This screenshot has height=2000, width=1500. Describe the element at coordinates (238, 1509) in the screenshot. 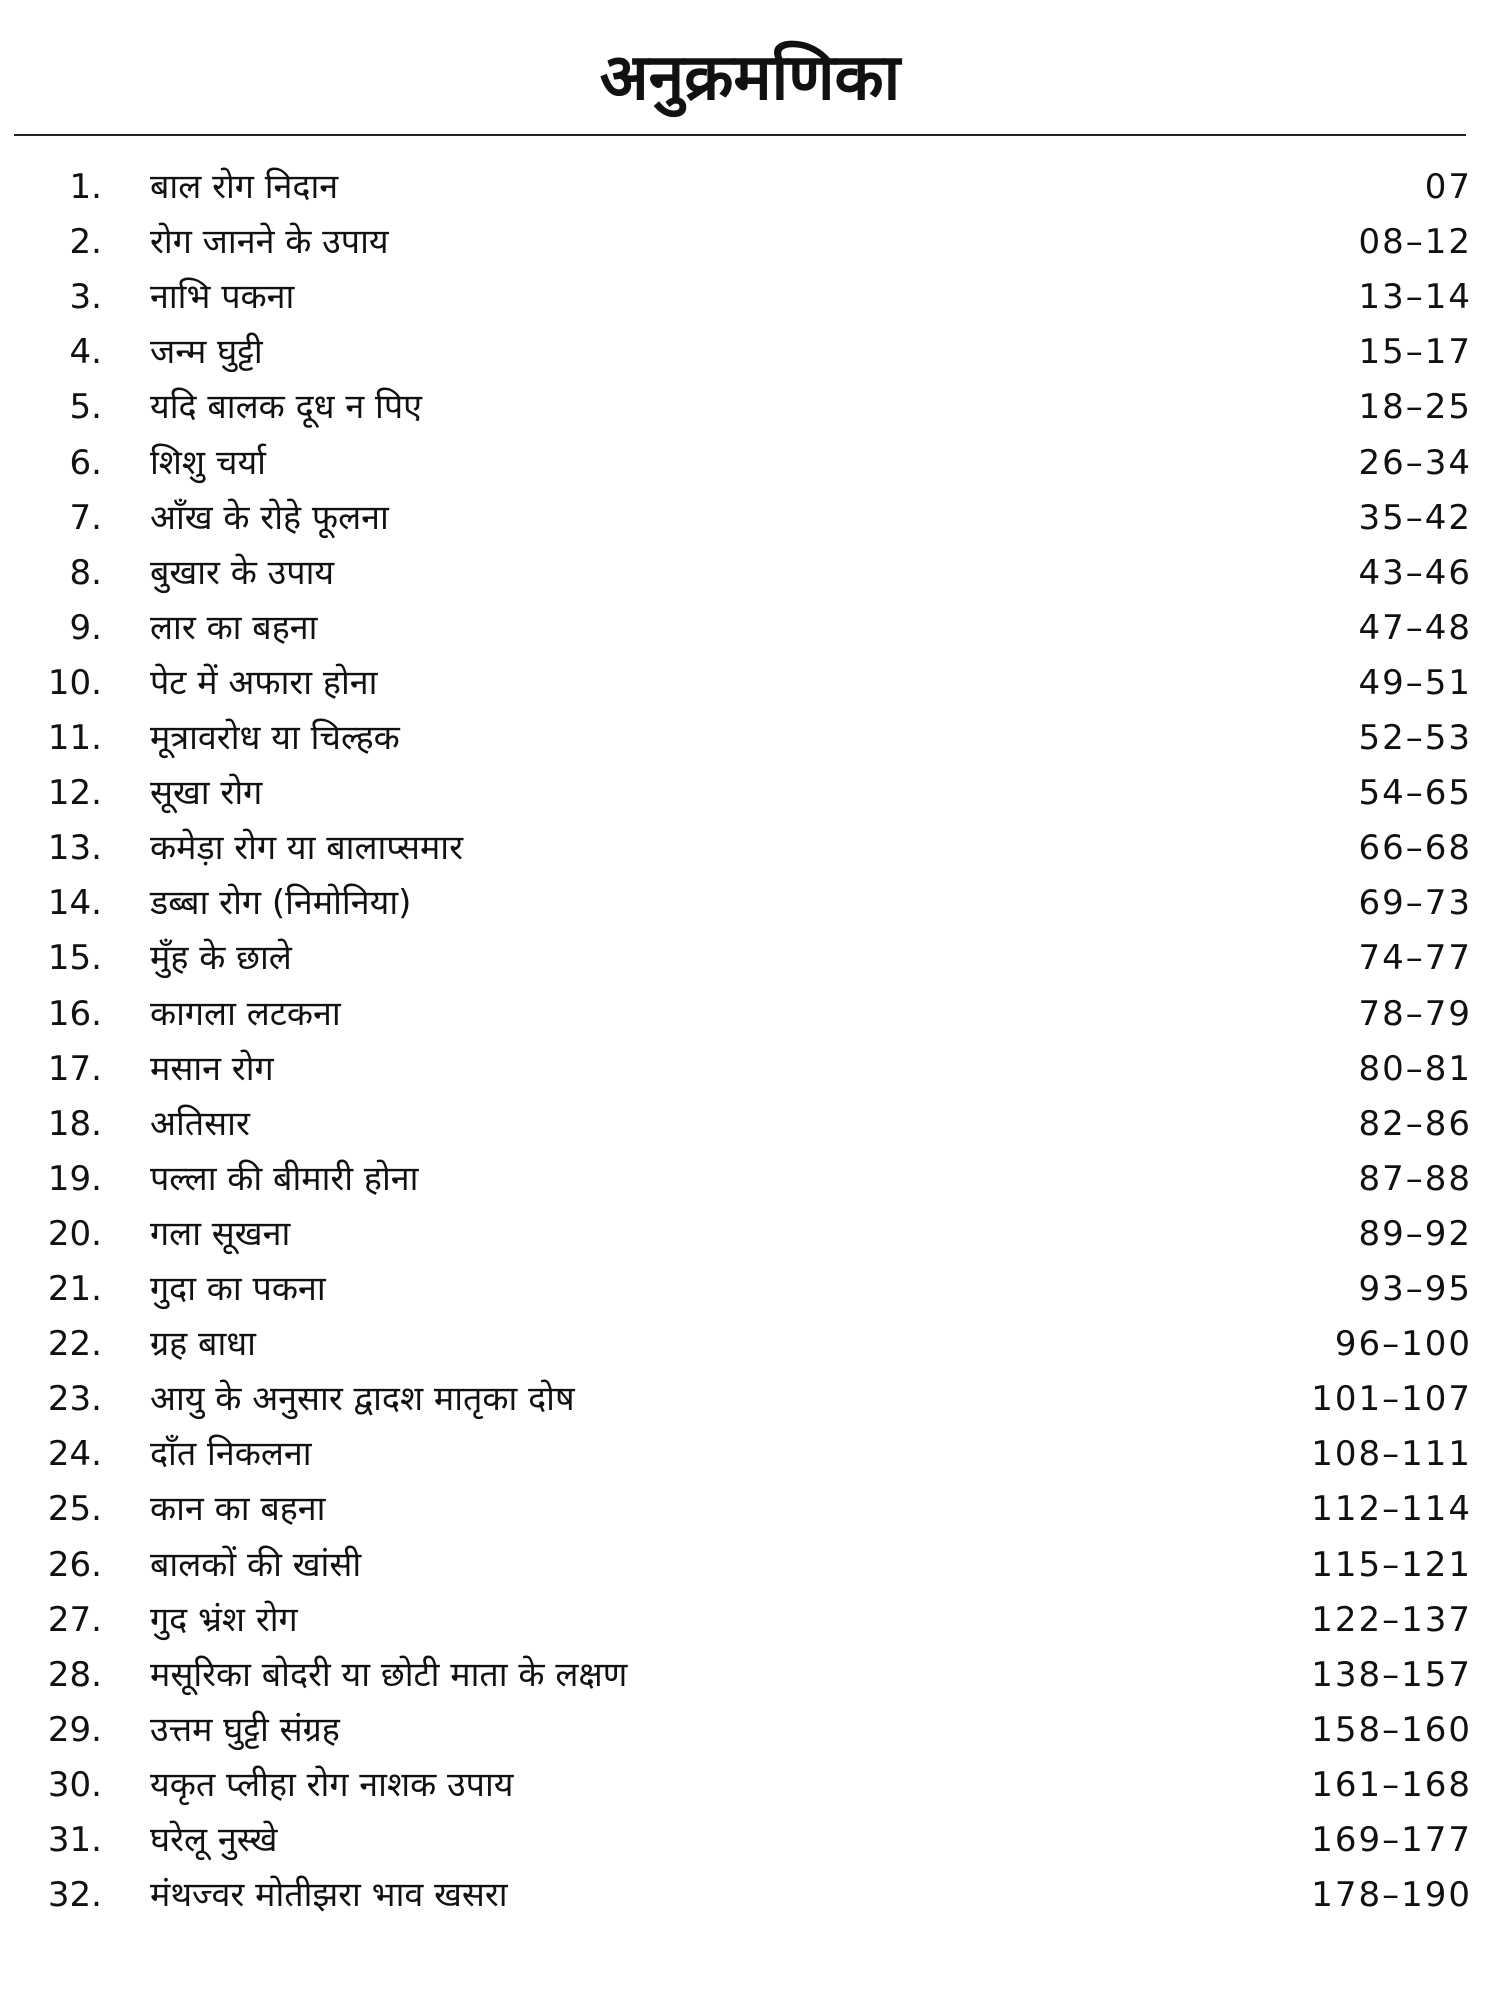

I see `entry-title: कान का बहना` at that location.